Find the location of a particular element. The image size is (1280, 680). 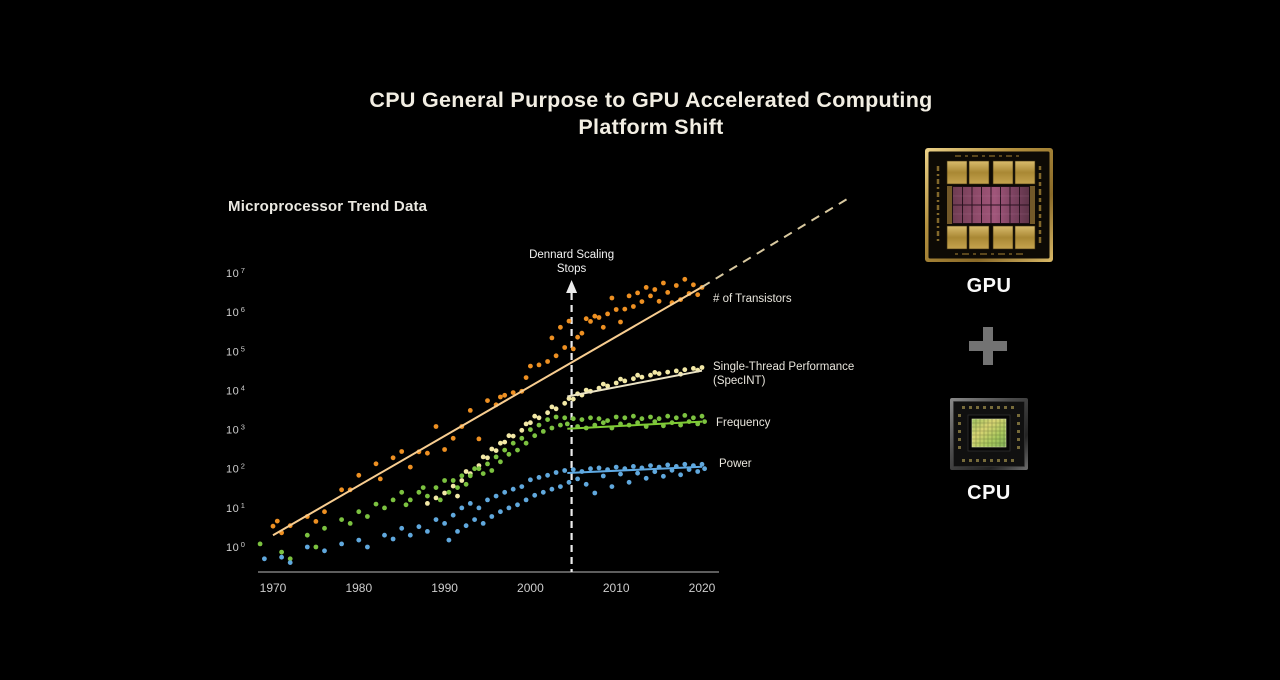

series-2-points is located at coordinates (482, 487).